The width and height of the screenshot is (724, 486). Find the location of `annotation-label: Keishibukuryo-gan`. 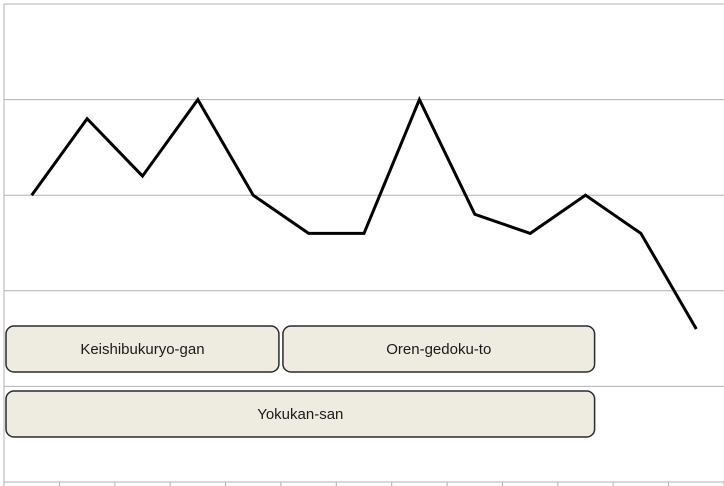

annotation-label: Keishibukuryo-gan is located at coordinates (142, 349).